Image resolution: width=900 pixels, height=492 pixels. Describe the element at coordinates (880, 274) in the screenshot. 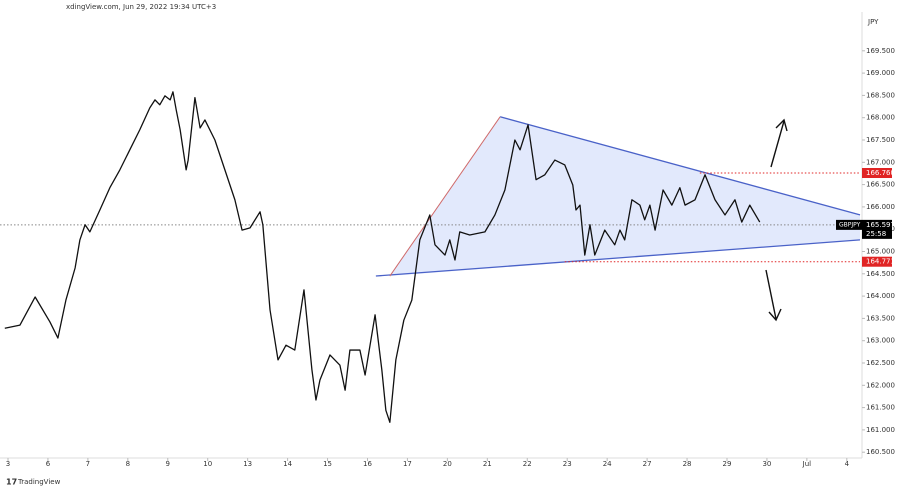

I see `y-tick-label: 164.500` at that location.